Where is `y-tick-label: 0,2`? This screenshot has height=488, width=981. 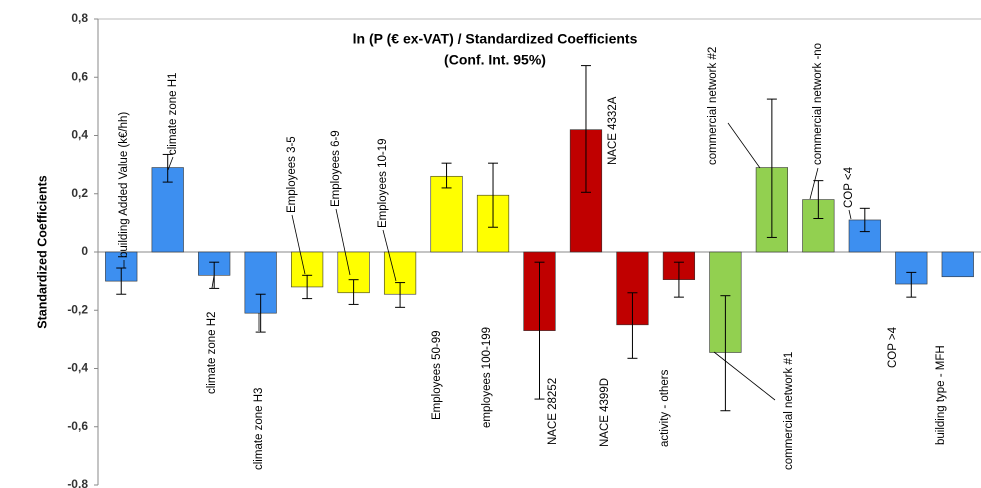 y-tick-label: 0,2 is located at coordinates (79, 193).